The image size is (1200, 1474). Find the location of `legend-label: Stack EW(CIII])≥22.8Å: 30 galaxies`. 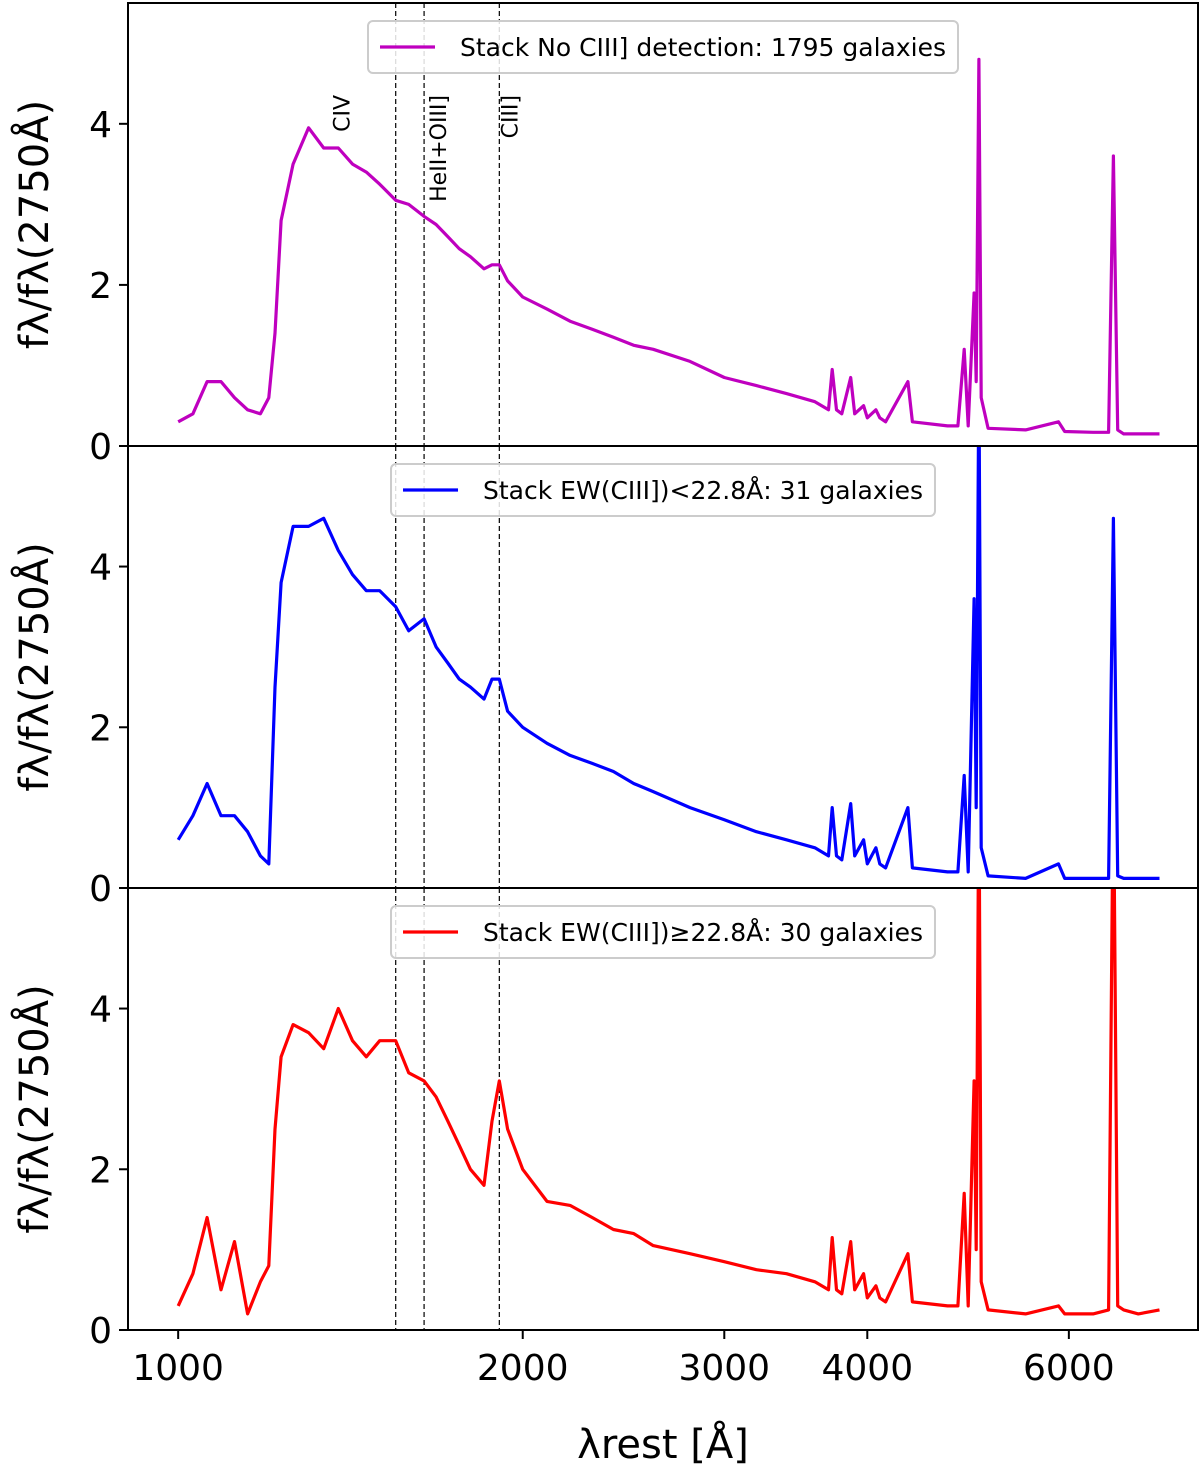

legend-label: Stack EW(CIII])≥22.8Å: 30 galaxies is located at coordinates (703, 932).